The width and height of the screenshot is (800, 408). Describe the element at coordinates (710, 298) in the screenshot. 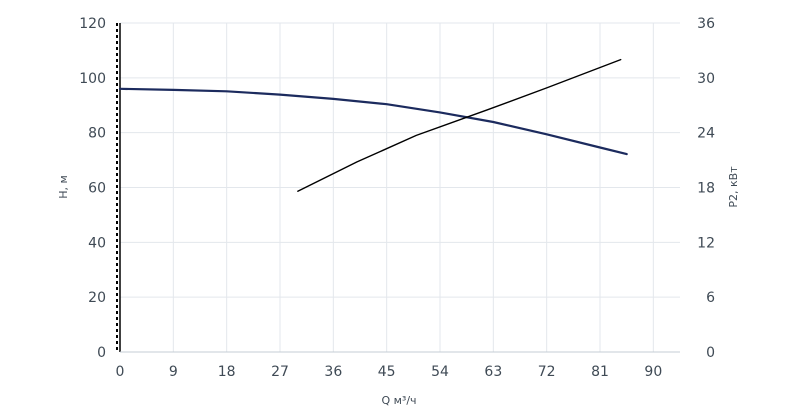

I see `right-y-tick-label: 6` at that location.